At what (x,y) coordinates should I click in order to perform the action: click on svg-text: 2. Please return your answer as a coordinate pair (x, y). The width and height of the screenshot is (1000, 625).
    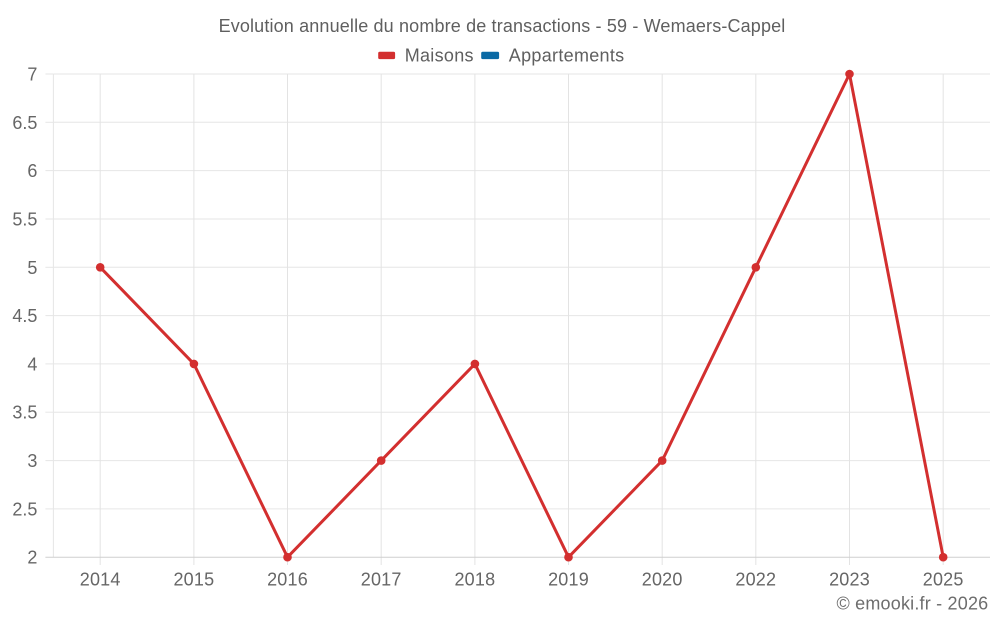
    Looking at the image, I should click on (32, 558).